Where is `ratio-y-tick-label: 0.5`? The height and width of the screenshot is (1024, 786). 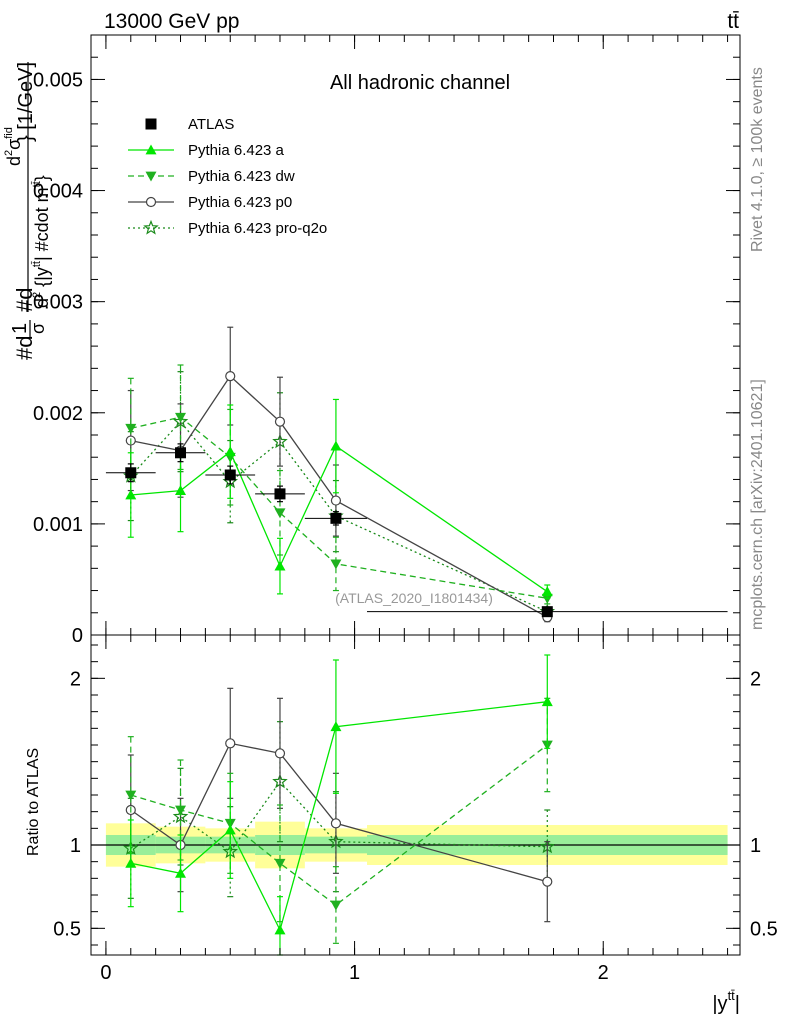 ratio-y-tick-label: 0.5 is located at coordinates (67, 929).